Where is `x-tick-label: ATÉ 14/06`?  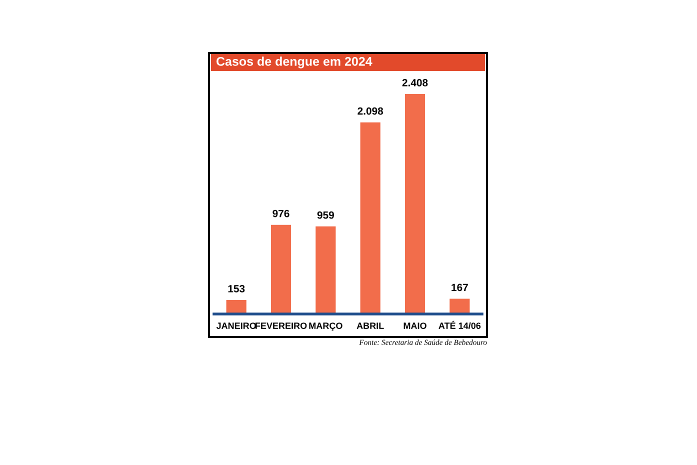 x-tick-label: ATÉ 14/06 is located at coordinates (459, 325).